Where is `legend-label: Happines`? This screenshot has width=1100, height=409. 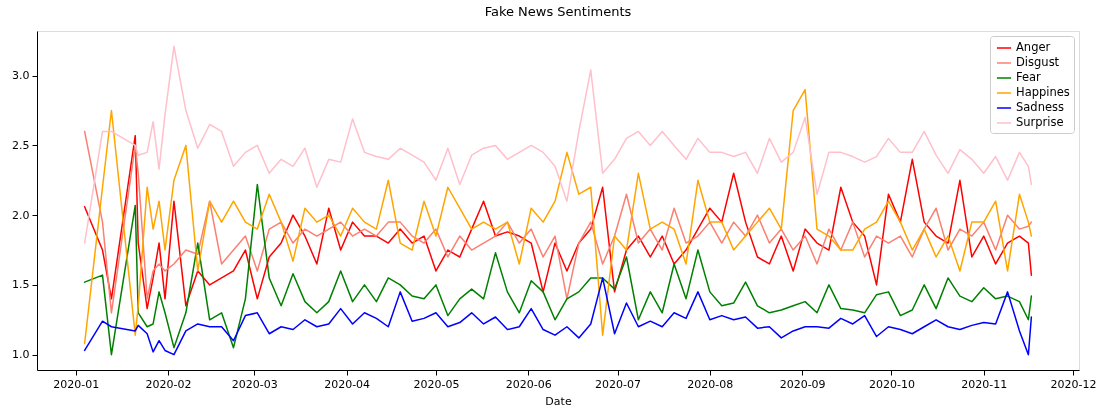
legend-label: Happines is located at coordinates (1043, 92).